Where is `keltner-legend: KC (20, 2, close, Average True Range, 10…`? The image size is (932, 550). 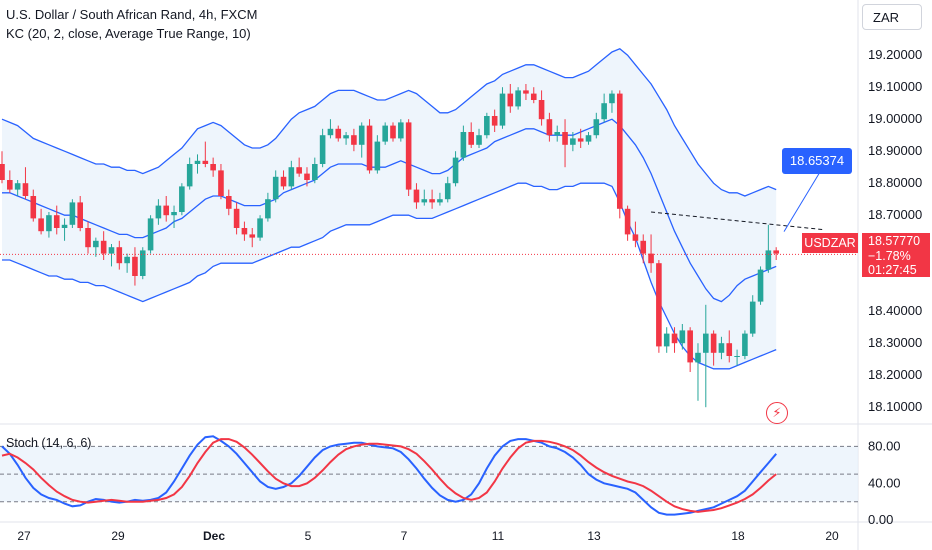
keltner-legend: KC (20, 2, close, Average True Range, 10… is located at coordinates (128, 33).